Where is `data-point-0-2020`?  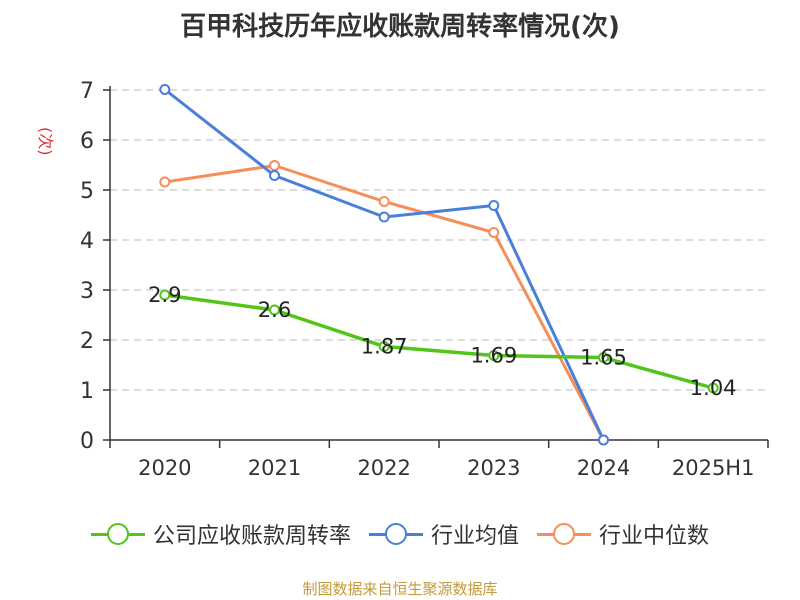
data-point-0-2020 is located at coordinates (165, 295).